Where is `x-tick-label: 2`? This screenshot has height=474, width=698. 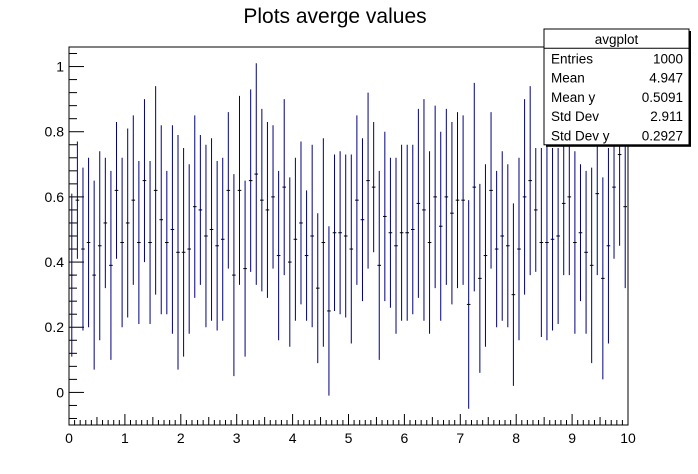 x-tick-label: 2 is located at coordinates (181, 438).